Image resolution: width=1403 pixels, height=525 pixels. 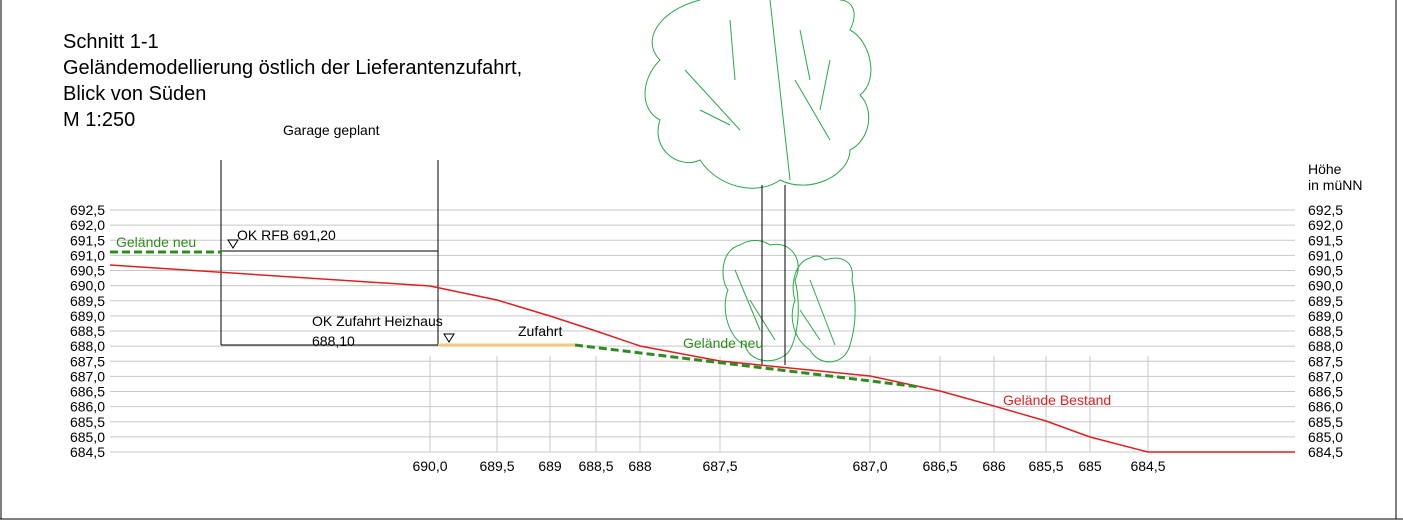 What do you see at coordinates (331, 130) in the screenshot?
I see `building-label: Garage geplant` at bounding box center [331, 130].